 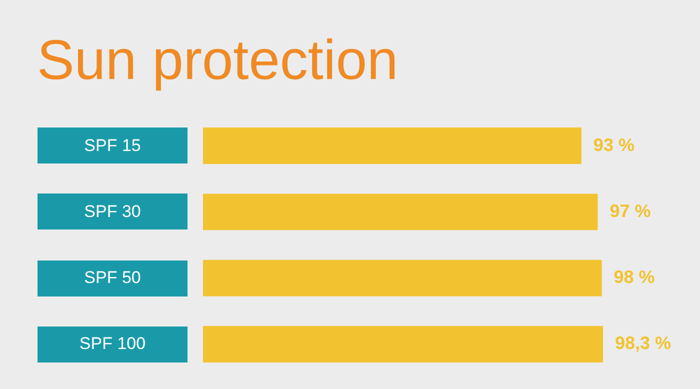 What do you see at coordinates (630, 210) in the screenshot?
I see `data-label: 97 %` at bounding box center [630, 210].